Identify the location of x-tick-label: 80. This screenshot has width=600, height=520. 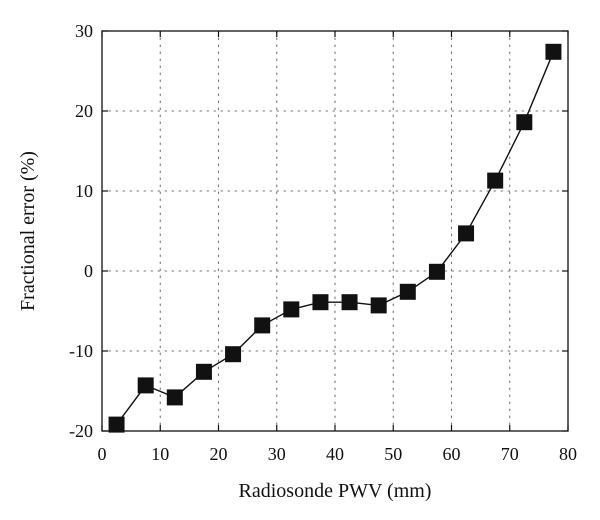
(568, 454).